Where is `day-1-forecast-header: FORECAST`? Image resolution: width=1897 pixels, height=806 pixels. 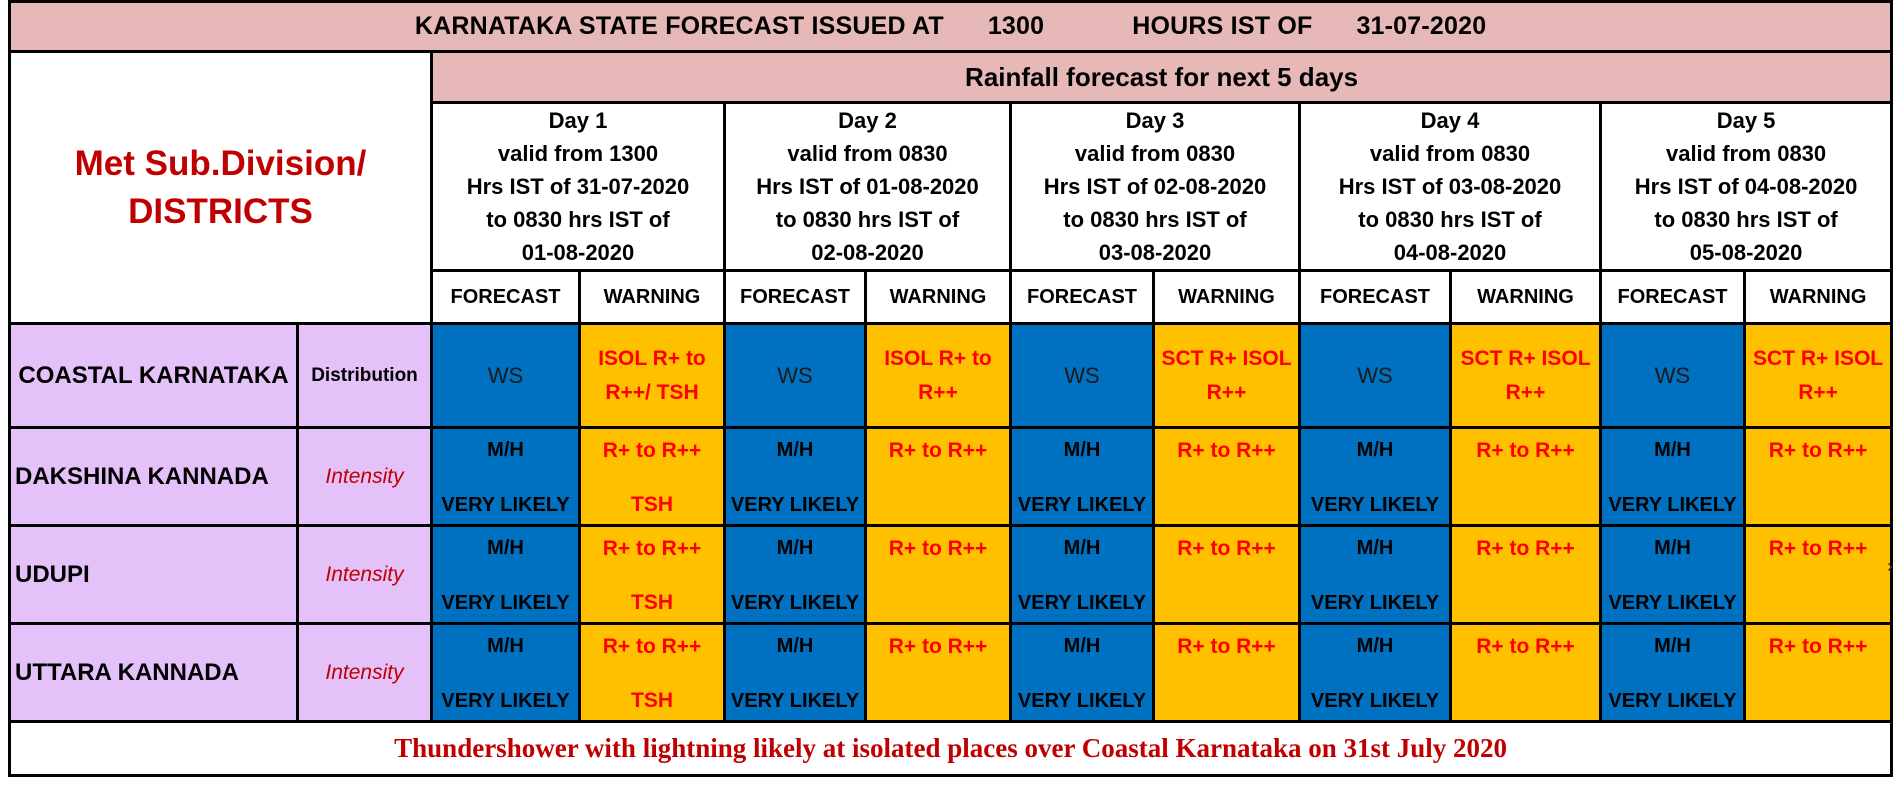
day-1-forecast-header: FORECAST is located at coordinates (505, 297).